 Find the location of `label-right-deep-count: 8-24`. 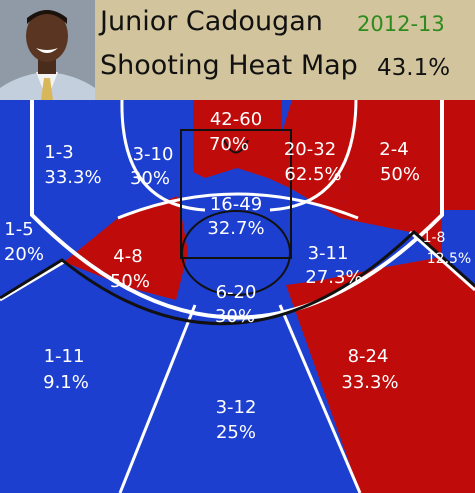

label-right-deep-count: 8-24 is located at coordinates (368, 356).